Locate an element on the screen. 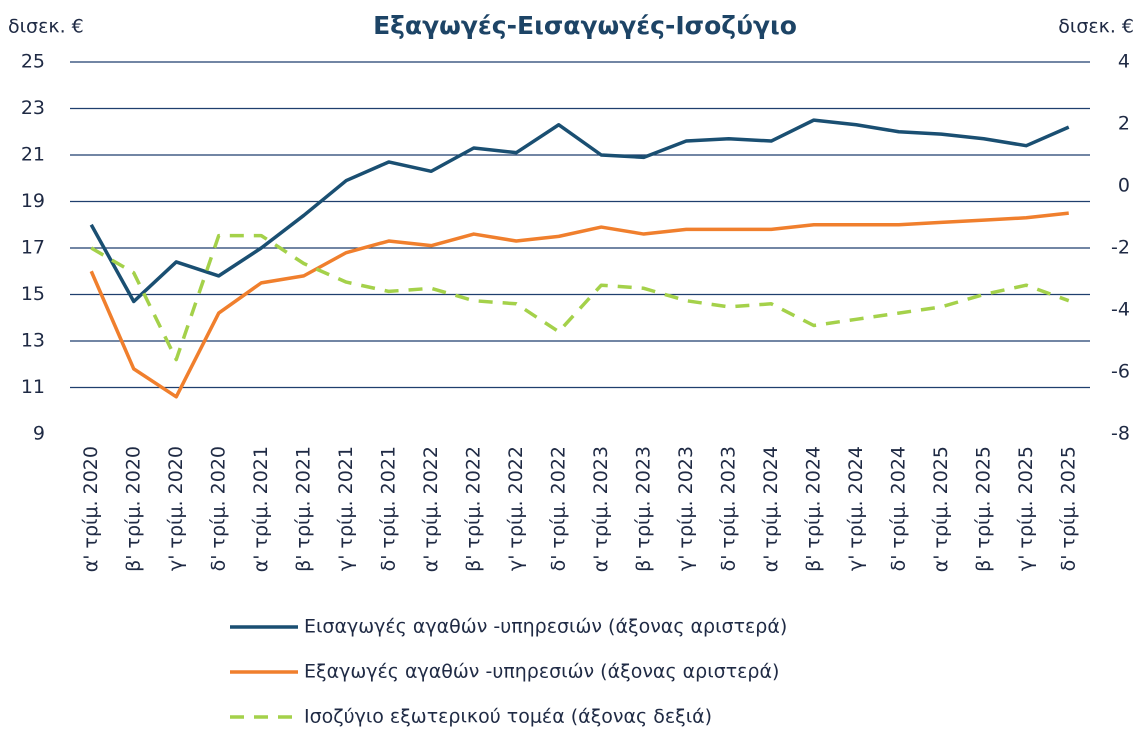  x-tick-label: β' τρίμ. 2025 is located at coordinates (983, 509).